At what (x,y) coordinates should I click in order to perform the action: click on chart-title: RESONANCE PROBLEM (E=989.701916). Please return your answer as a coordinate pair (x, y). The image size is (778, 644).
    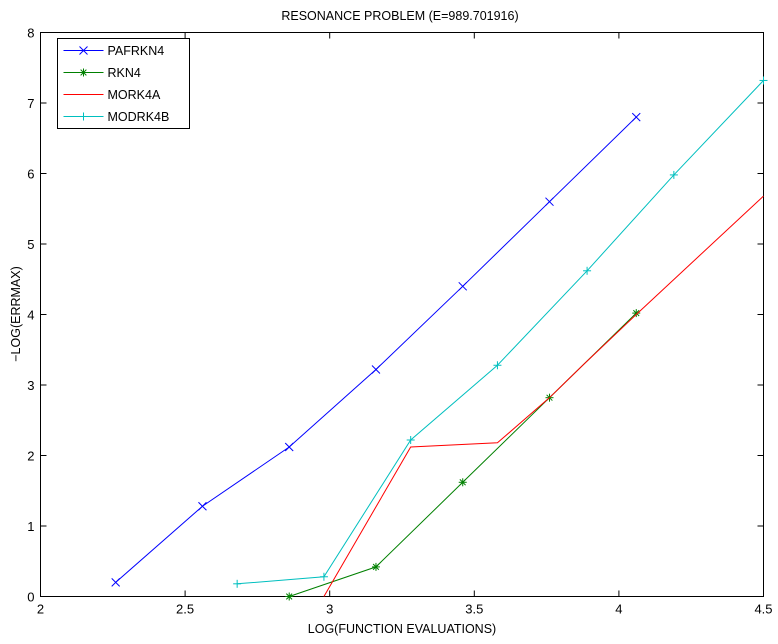
    Looking at the image, I should click on (399, 16).